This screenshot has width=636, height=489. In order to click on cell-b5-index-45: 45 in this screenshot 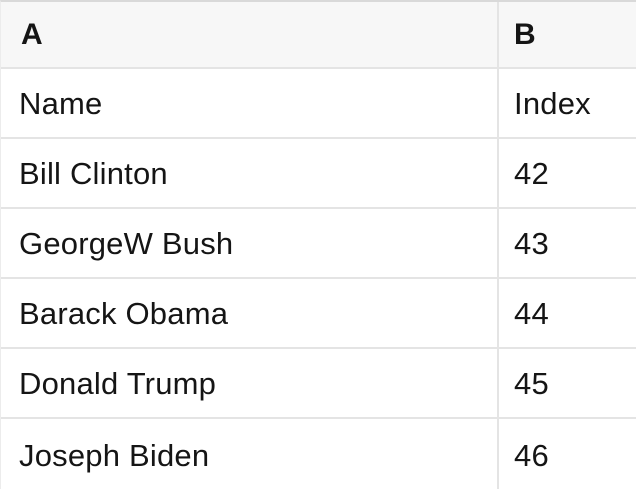, I will do `click(531, 383)`.